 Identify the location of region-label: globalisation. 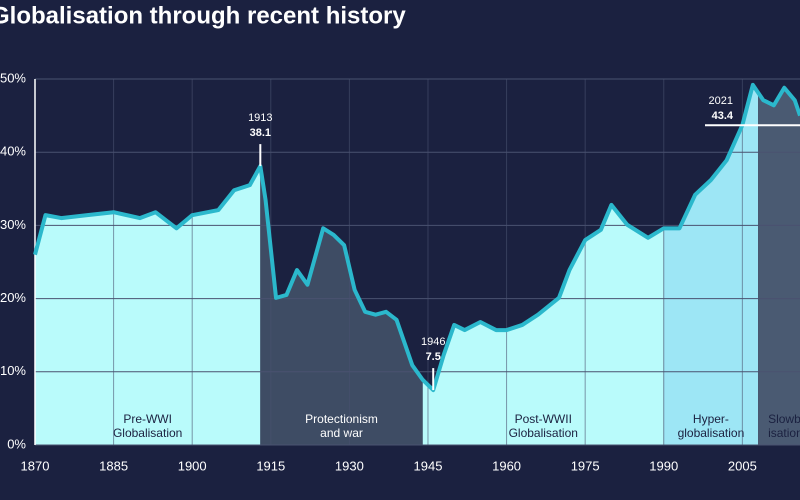
(711, 433).